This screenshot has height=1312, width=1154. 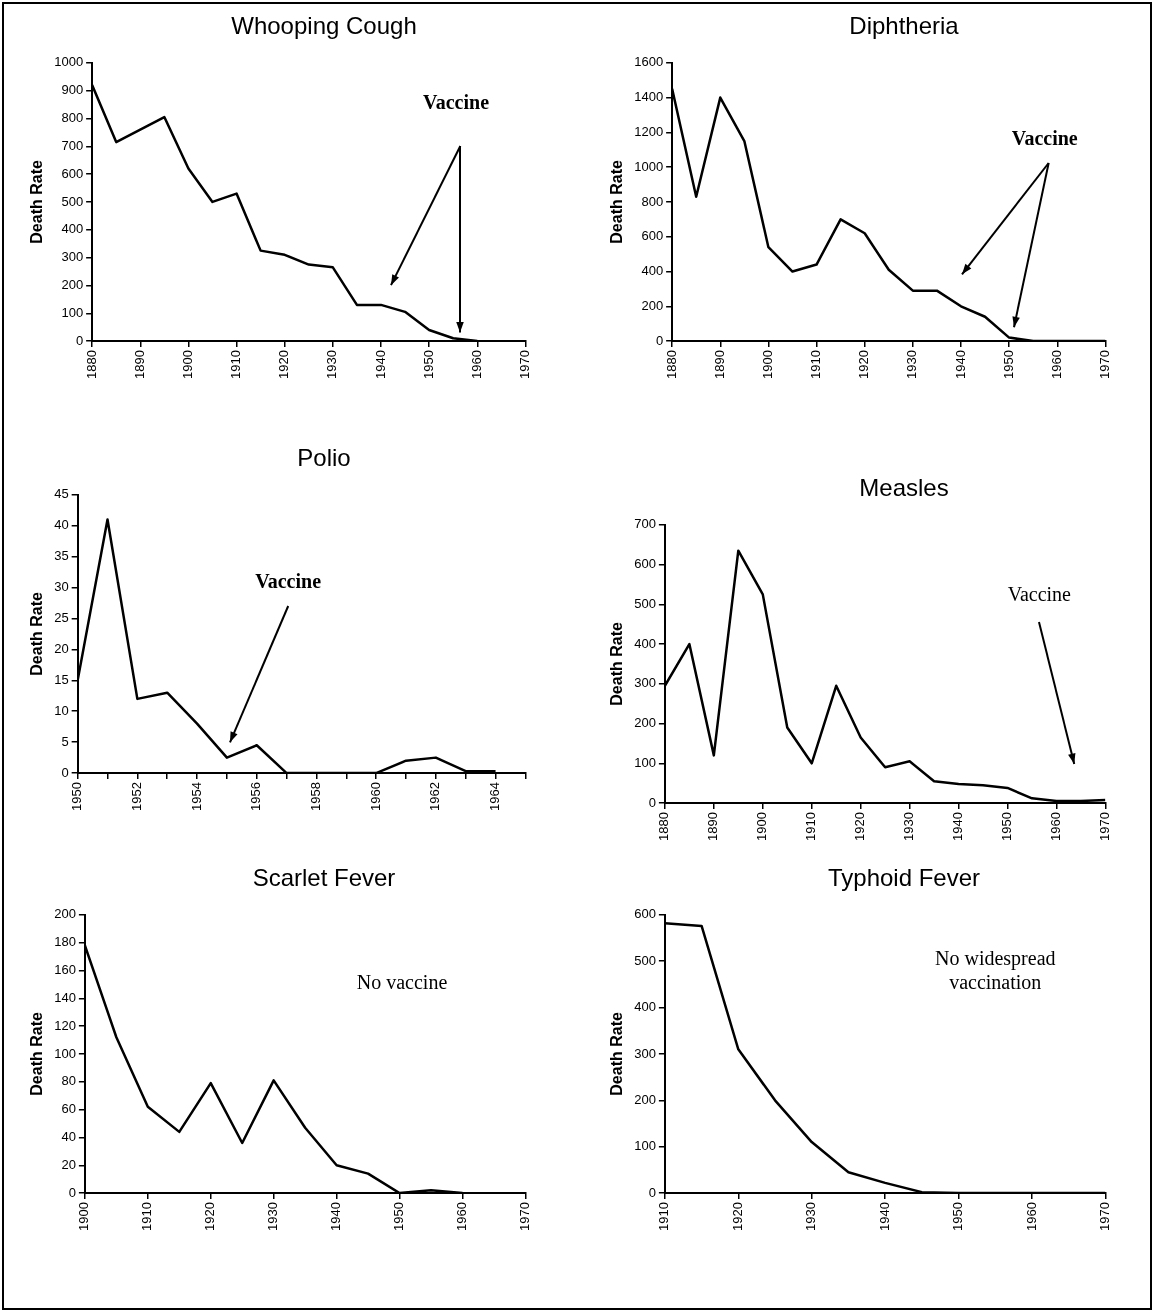 What do you see at coordinates (61, 556) in the screenshot?
I see `y-tick-label: 35` at bounding box center [61, 556].